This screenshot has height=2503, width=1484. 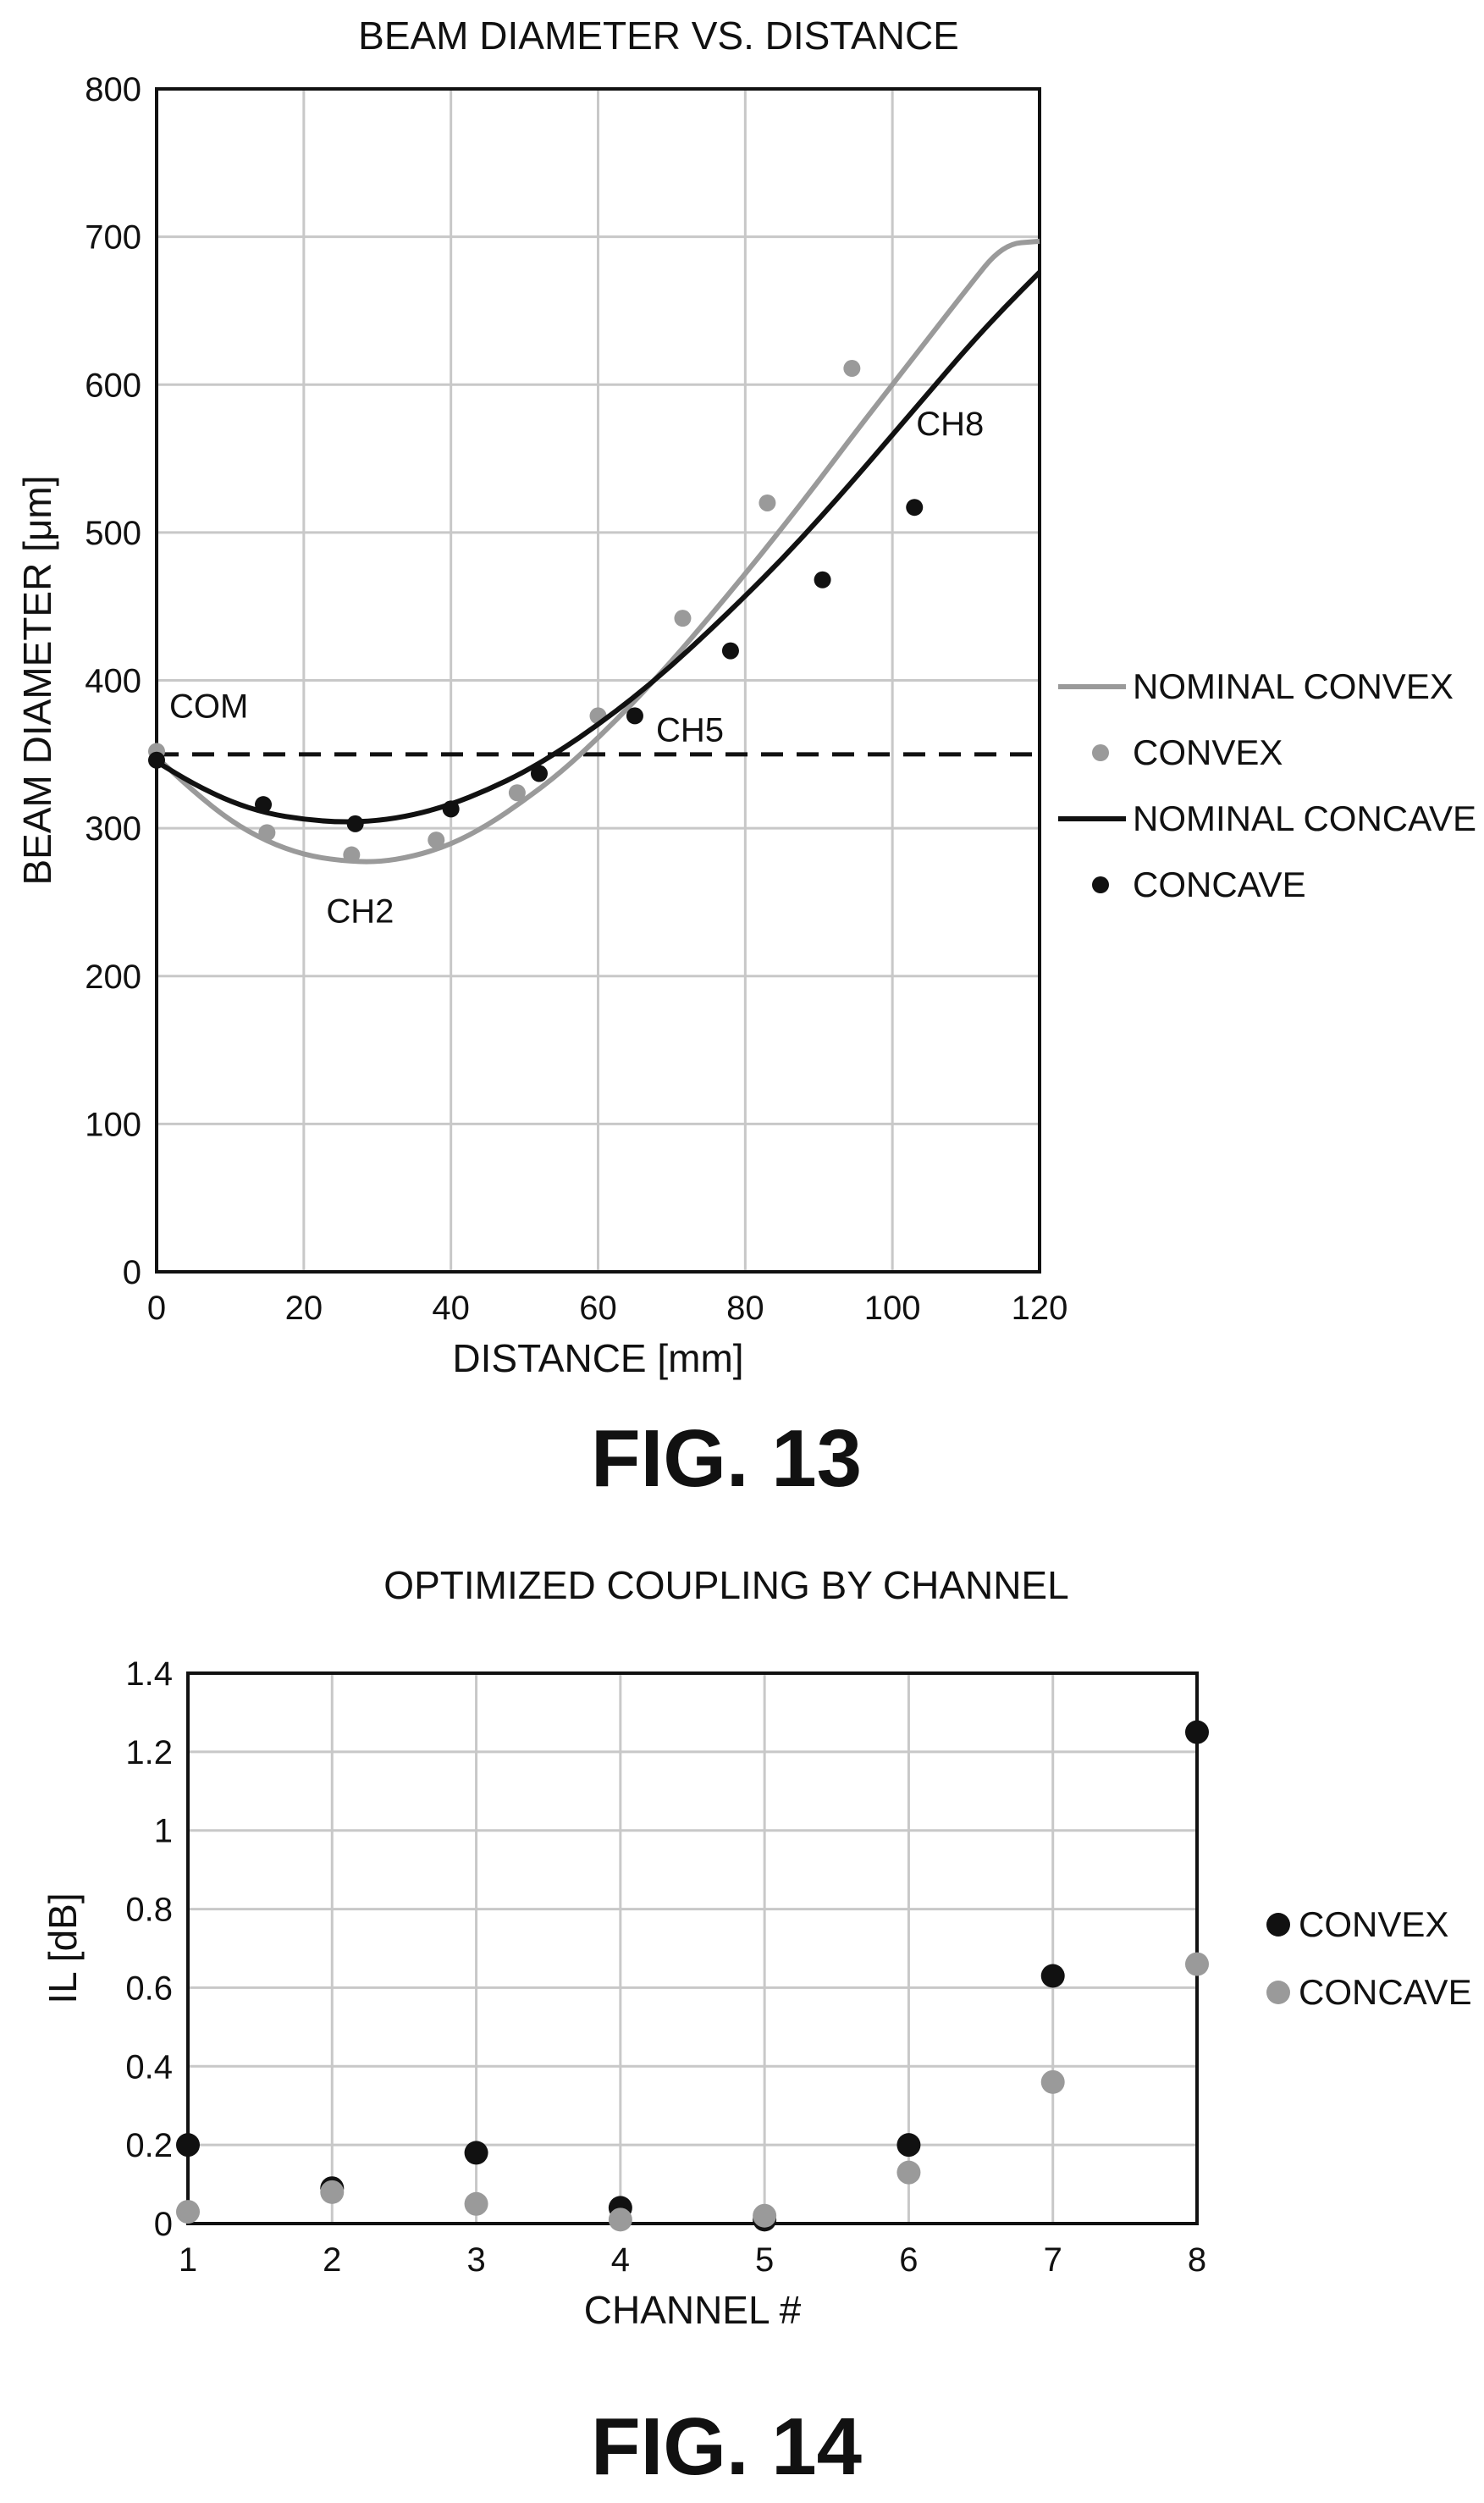 What do you see at coordinates (597, 1358) in the screenshot?
I see `x-axis-label: DISTANCE [mm]` at bounding box center [597, 1358].